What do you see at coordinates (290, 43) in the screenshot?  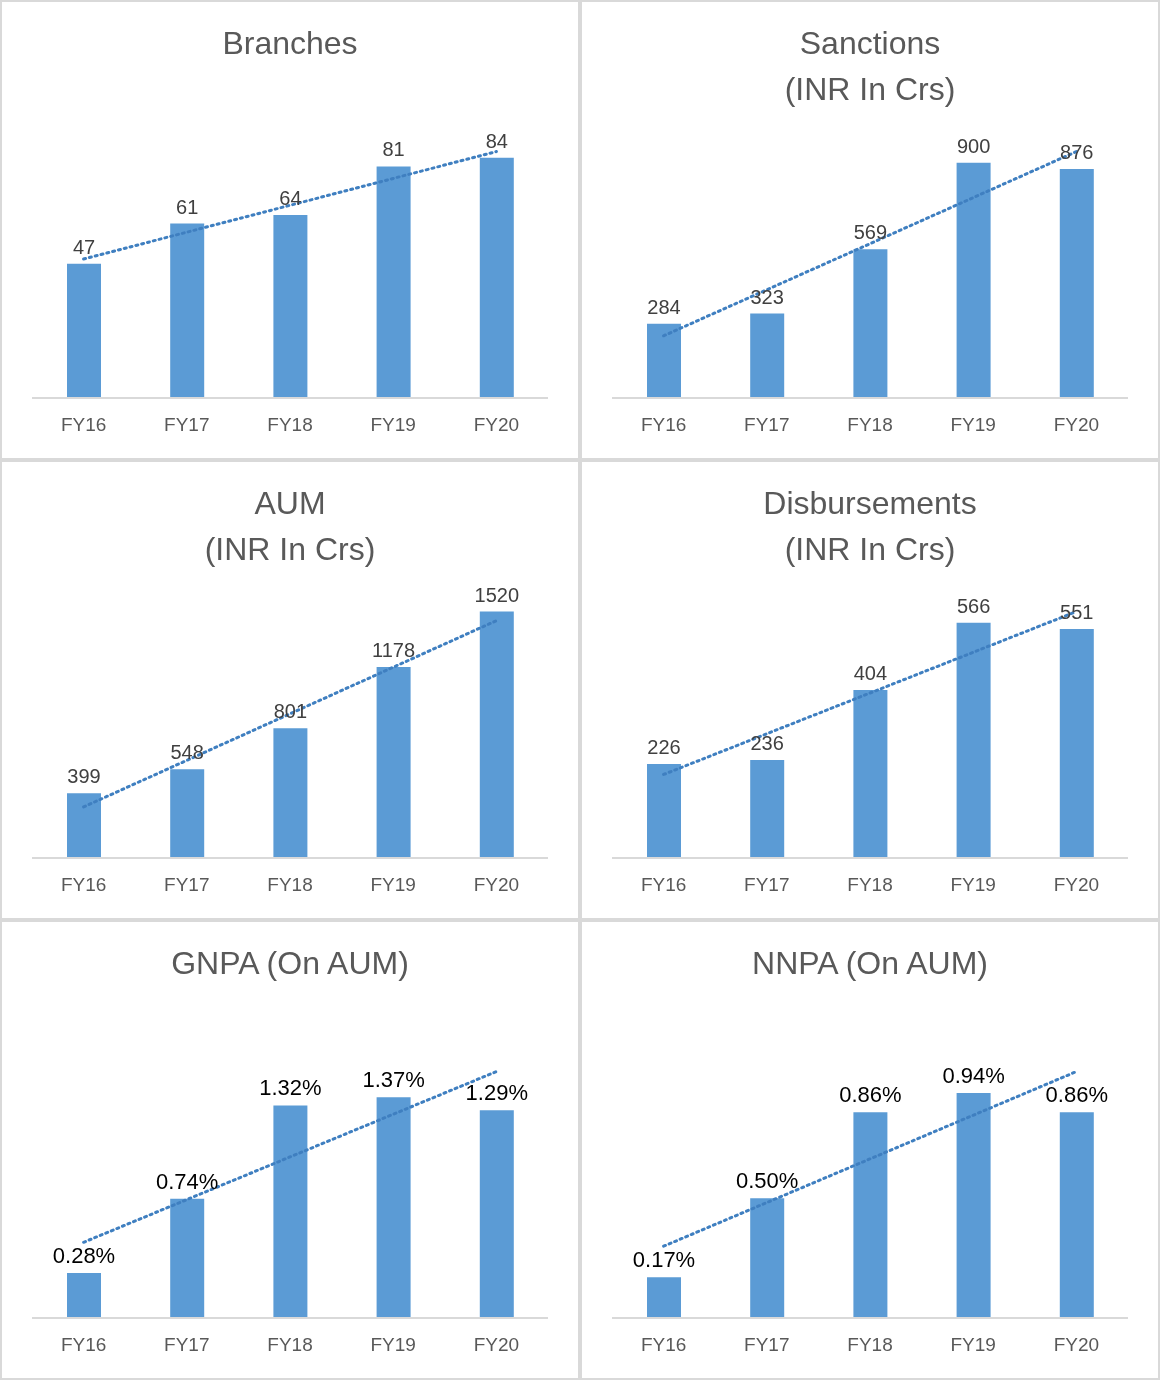 I see `chart-title: Branches` at bounding box center [290, 43].